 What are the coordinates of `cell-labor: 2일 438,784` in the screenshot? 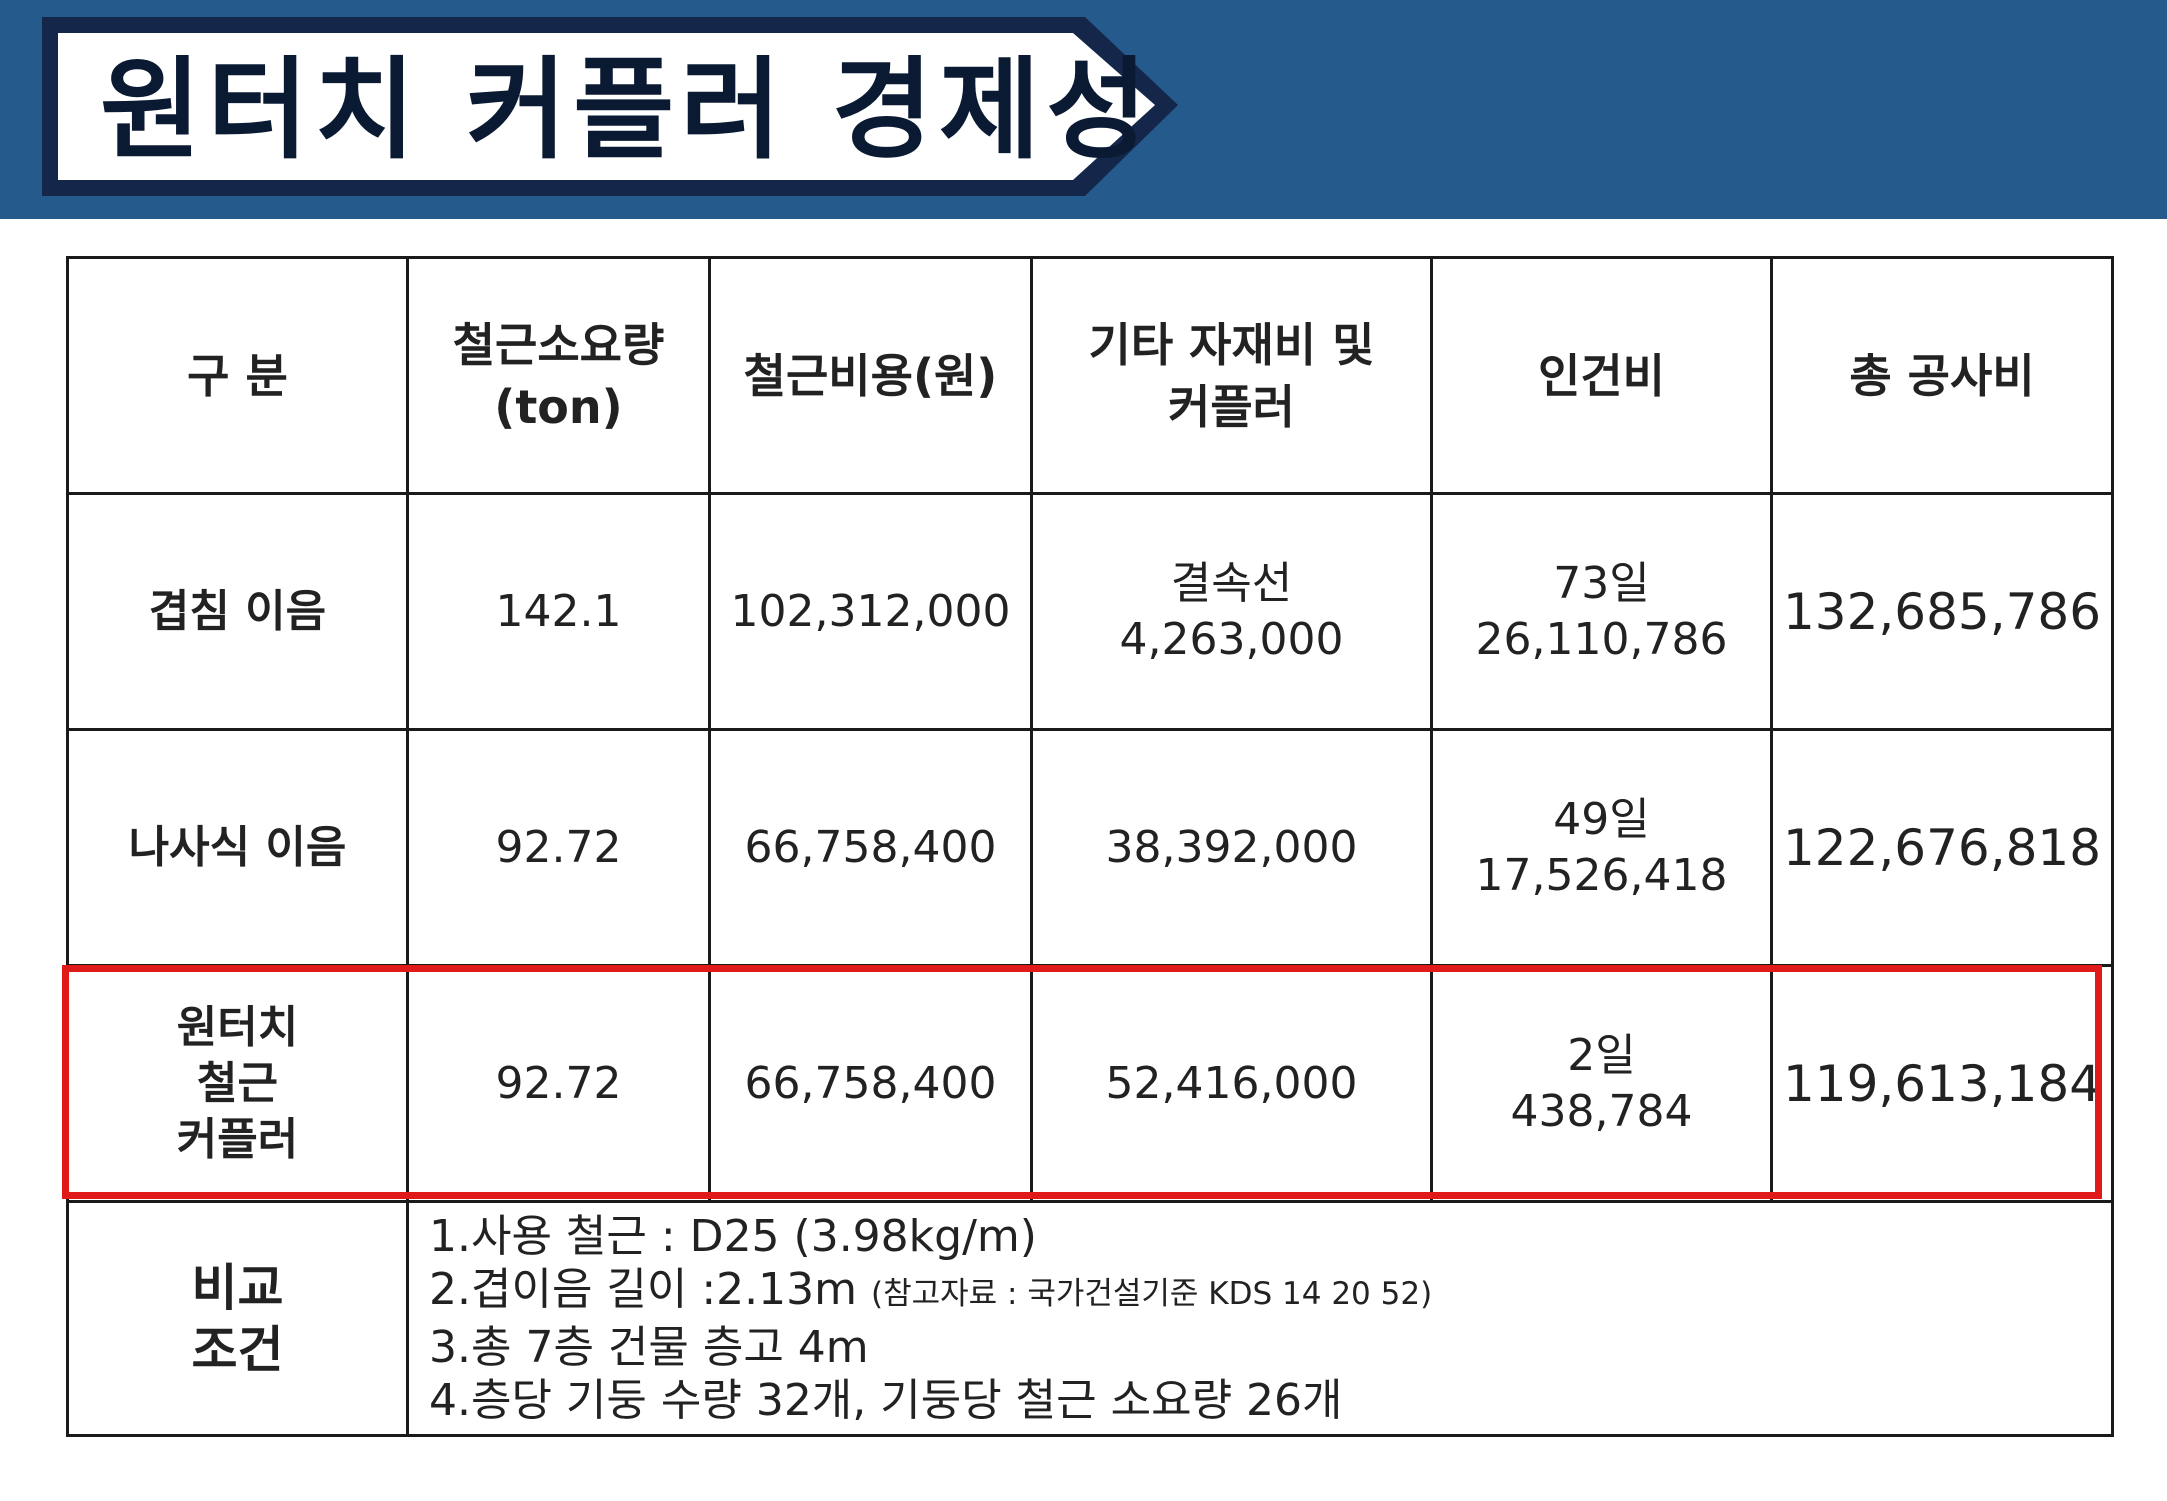 It's located at (1601, 1083).